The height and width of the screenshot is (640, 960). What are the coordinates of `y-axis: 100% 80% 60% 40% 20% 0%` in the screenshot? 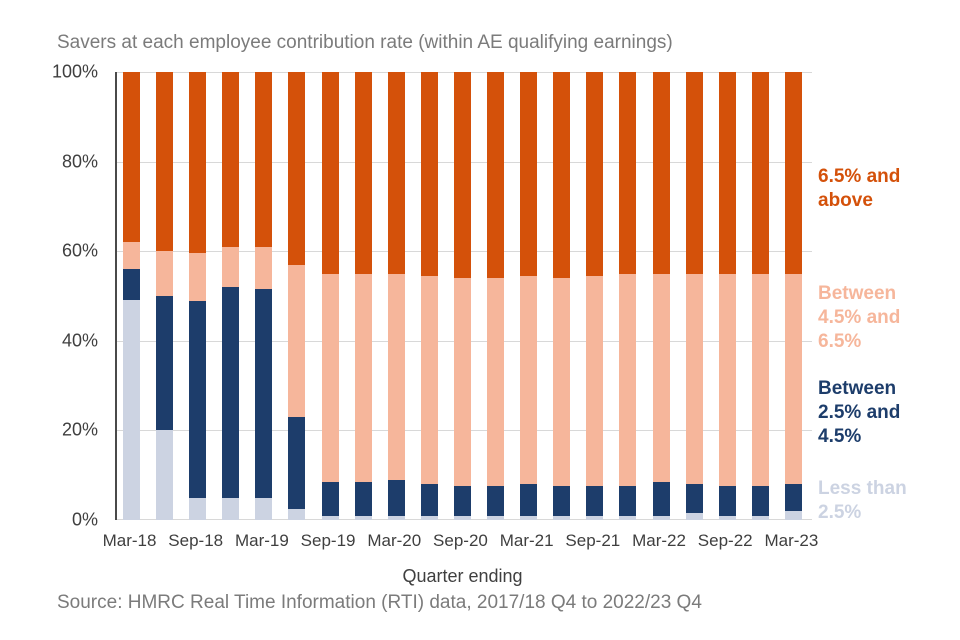 It's located at (53, 296).